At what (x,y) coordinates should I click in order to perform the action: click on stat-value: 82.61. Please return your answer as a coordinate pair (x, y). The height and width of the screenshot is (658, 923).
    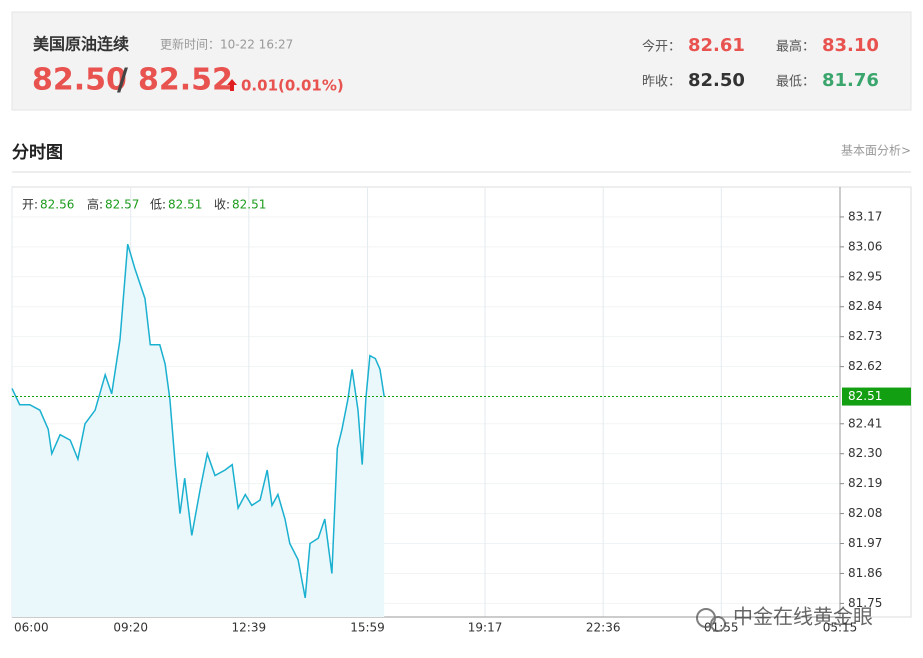
    Looking at the image, I should click on (716, 45).